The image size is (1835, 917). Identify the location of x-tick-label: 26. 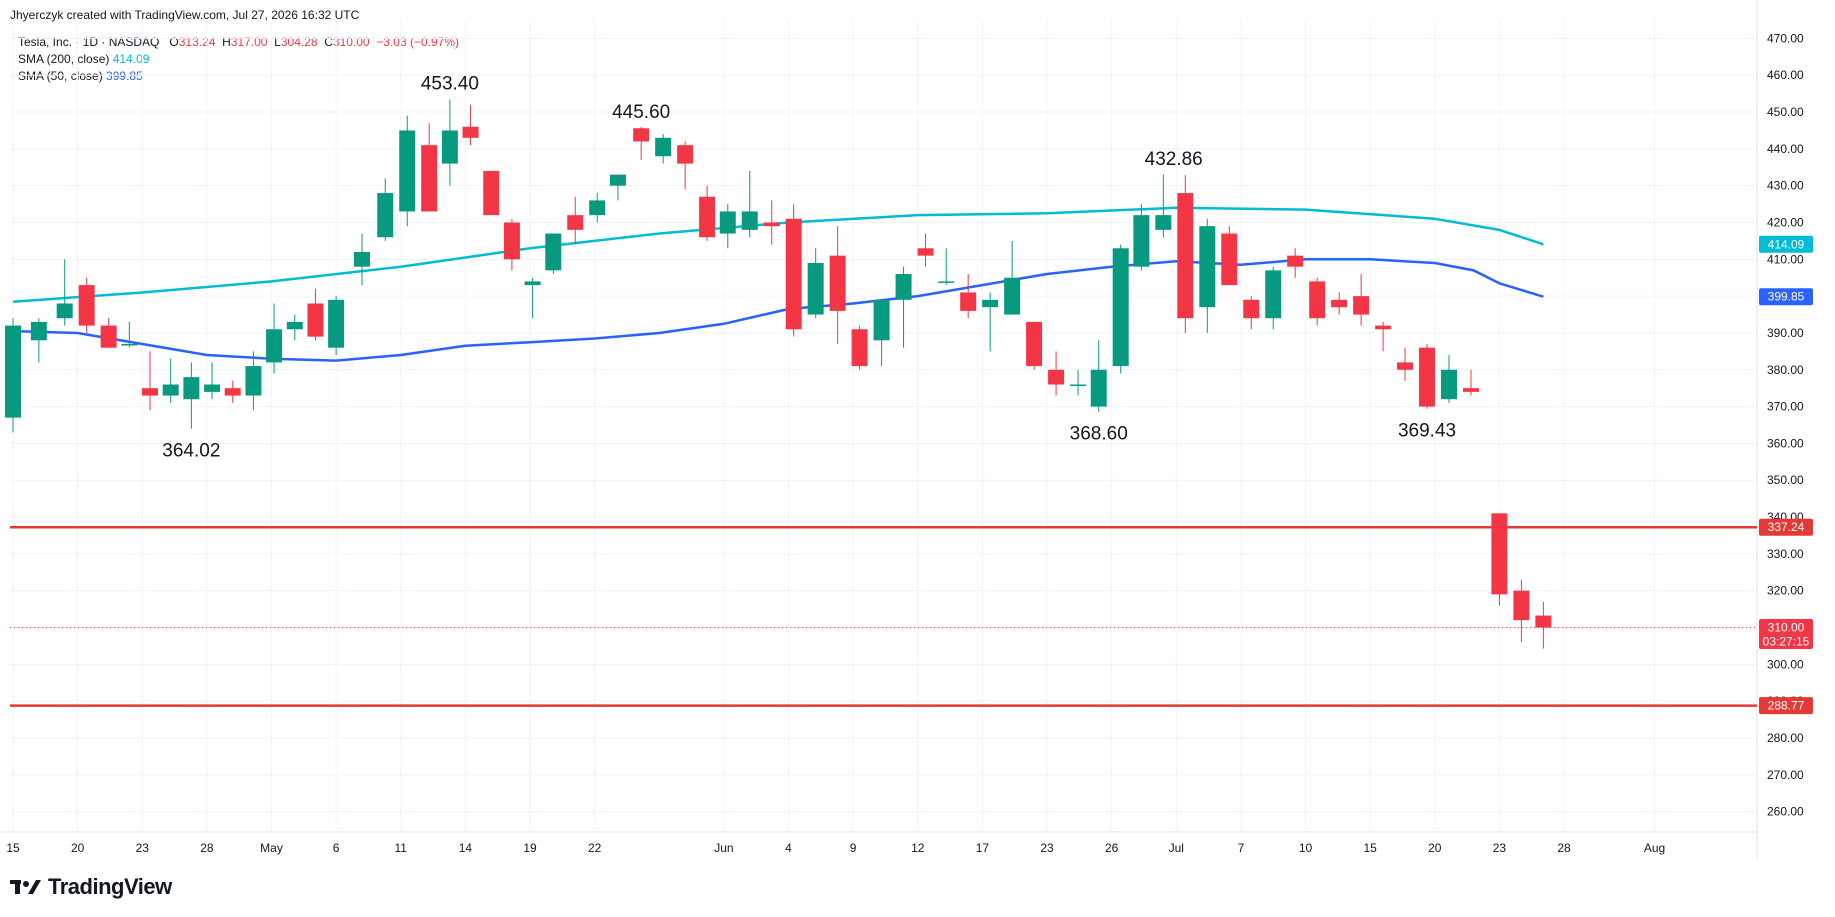
(1112, 848).